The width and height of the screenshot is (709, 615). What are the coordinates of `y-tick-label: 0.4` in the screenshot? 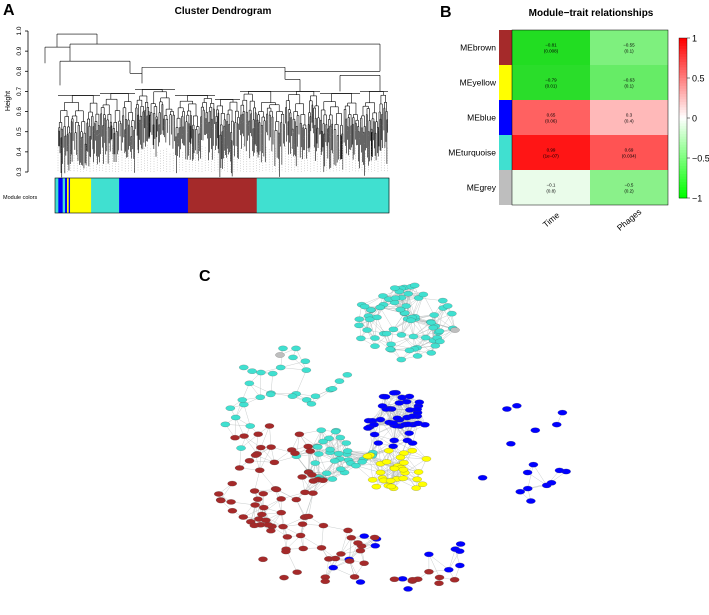 It's located at (19, 151).